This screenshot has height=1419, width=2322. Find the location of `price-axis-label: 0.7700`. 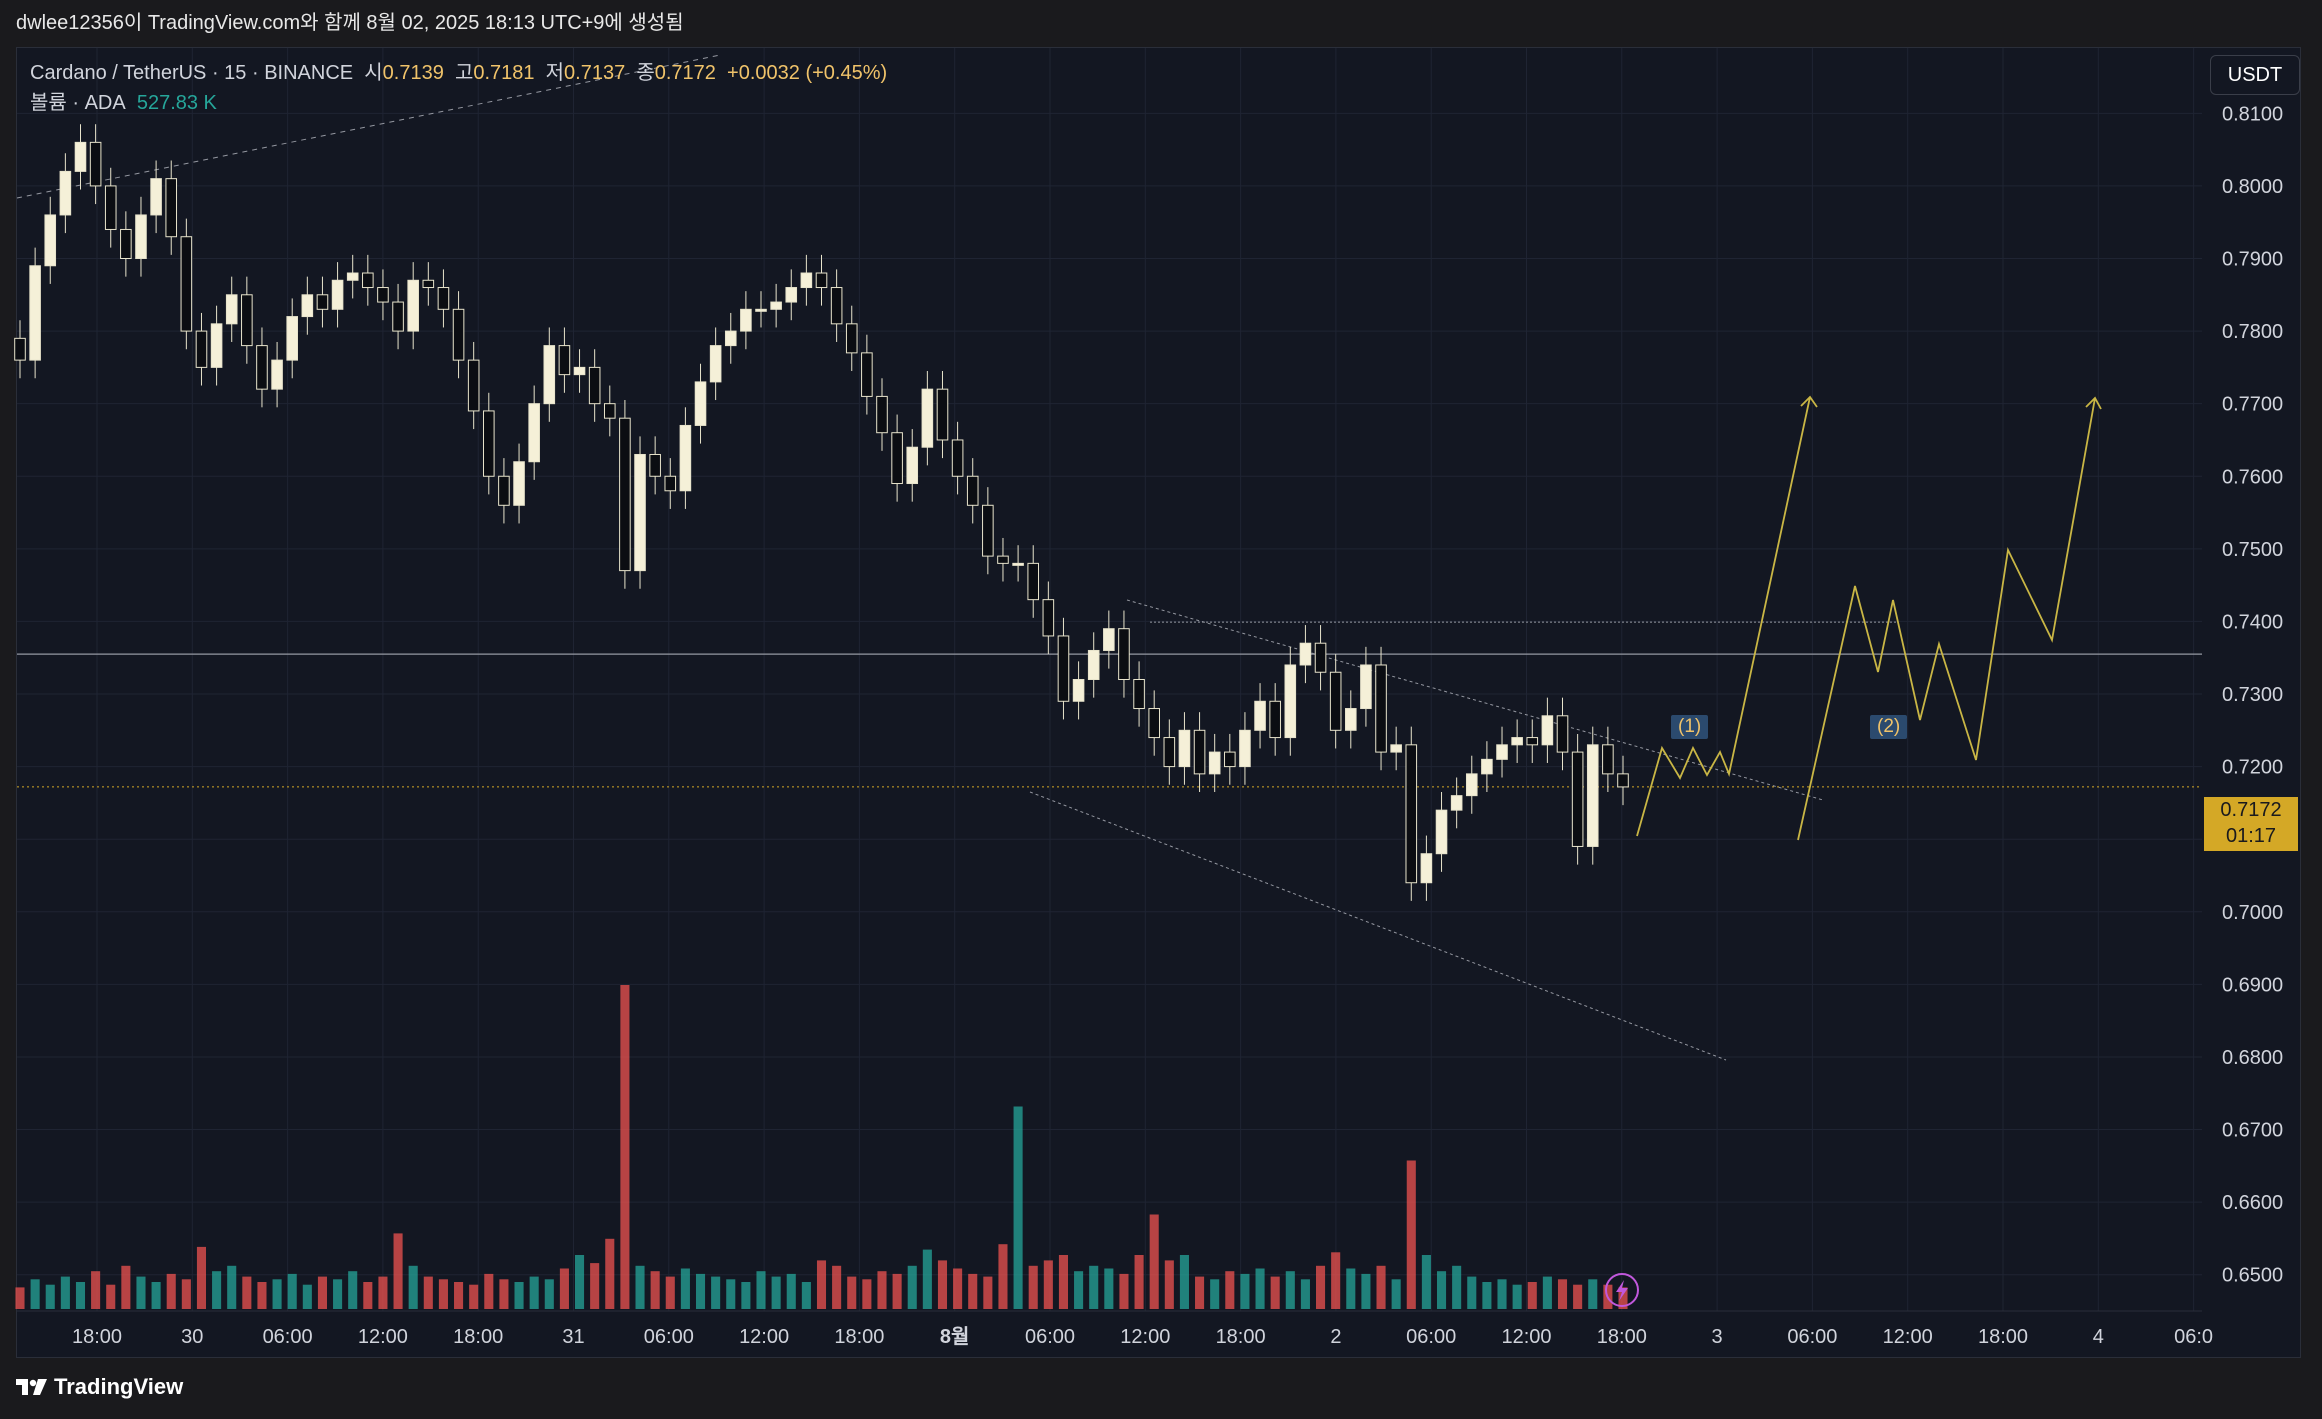

price-axis-label: 0.7700 is located at coordinates (2252, 405).